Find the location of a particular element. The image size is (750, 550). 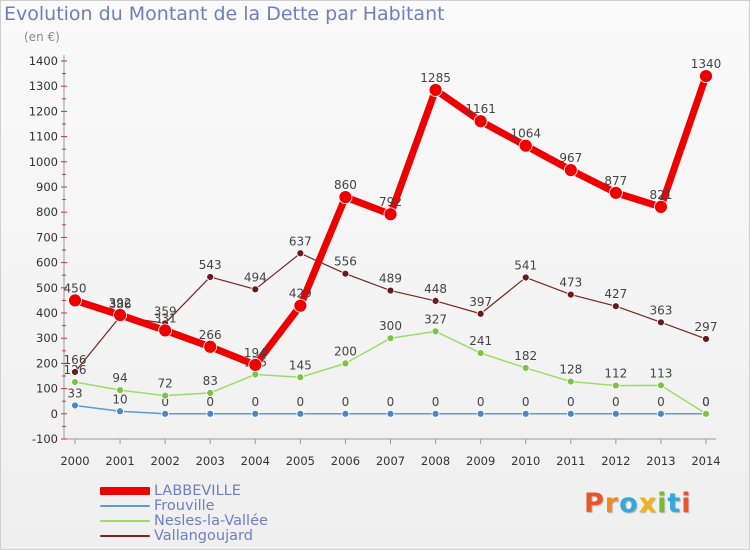

x-tick-label: 2003 is located at coordinates (210, 461).